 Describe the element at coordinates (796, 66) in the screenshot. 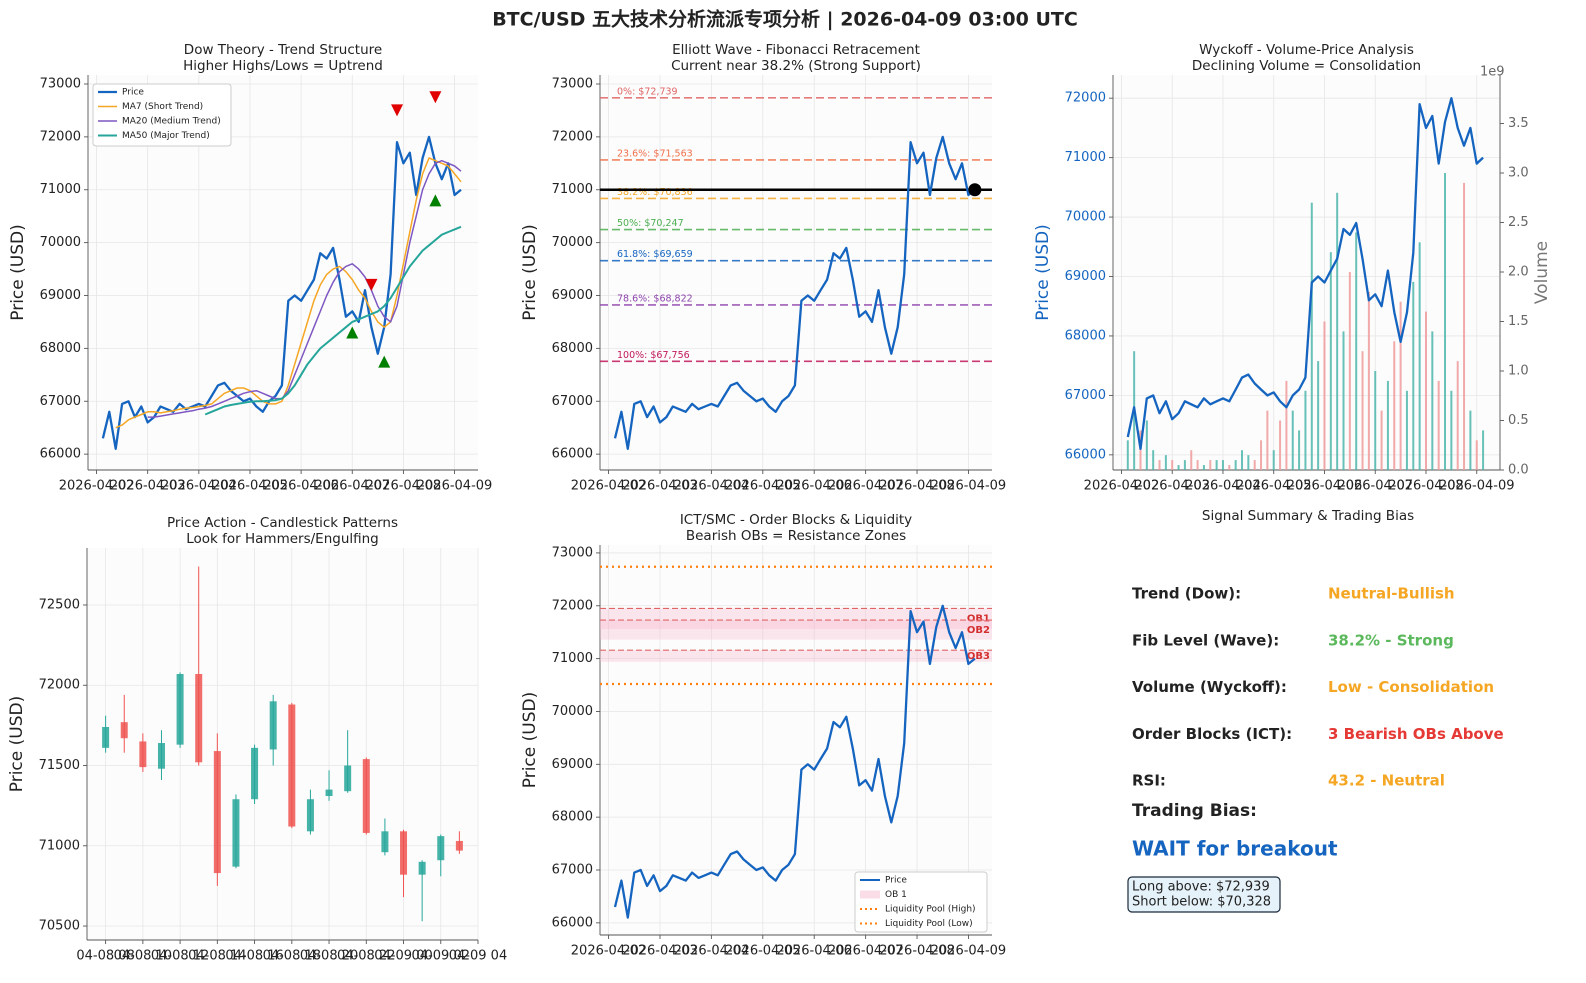

I see `chart-subtitle: Current near 38.2% (Strong Support)` at that location.